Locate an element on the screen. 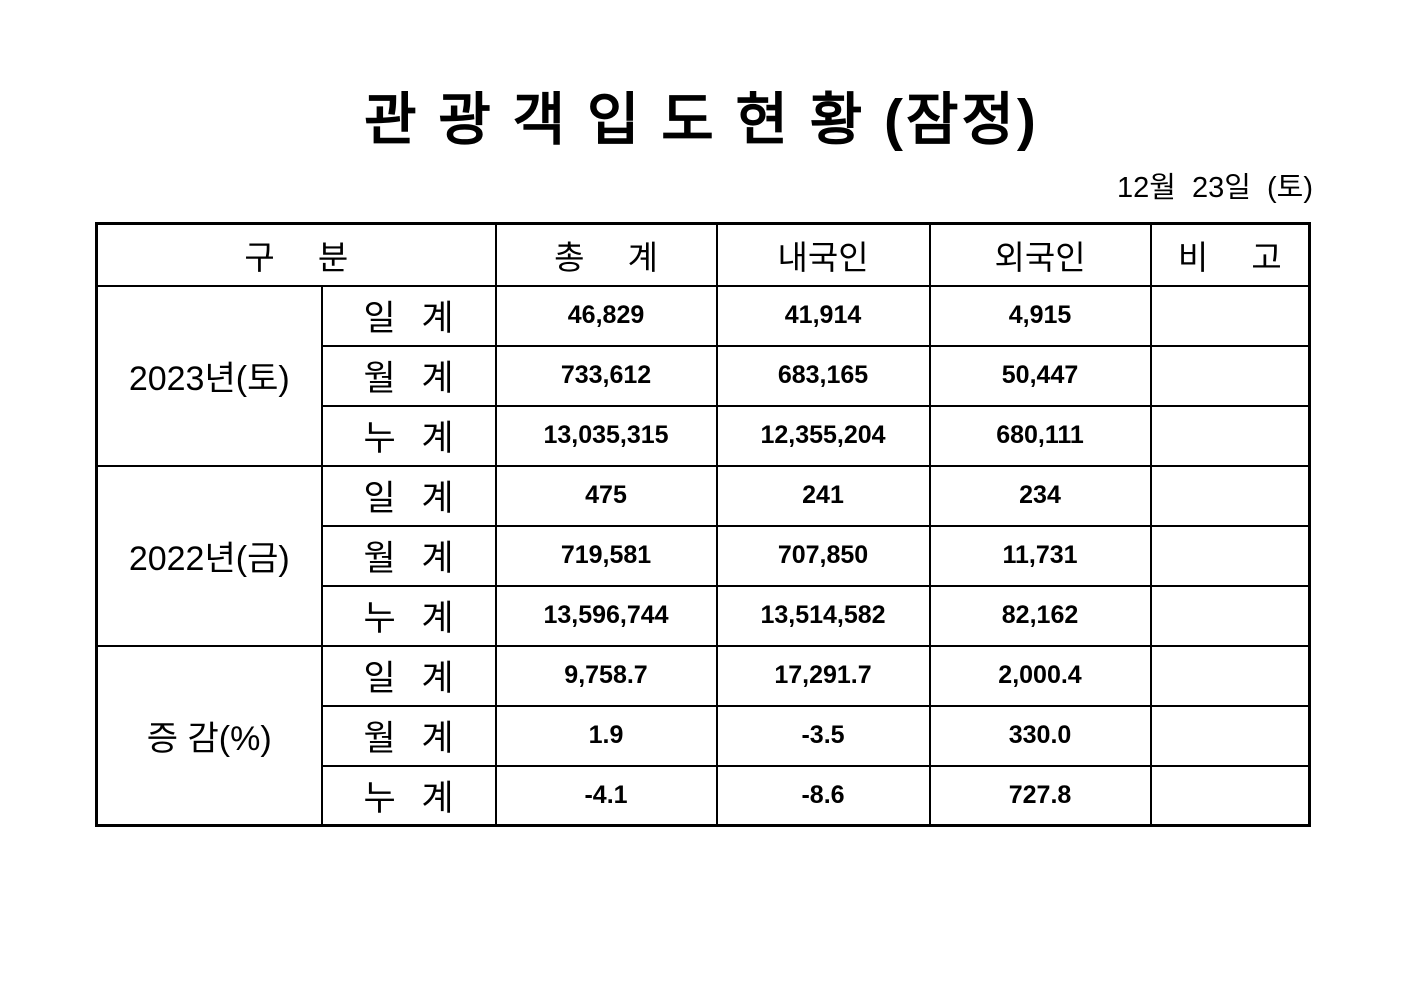 Image resolution: width=1403 pixels, height=992 pixels. value-foreign: 330.0 is located at coordinates (1040, 735).